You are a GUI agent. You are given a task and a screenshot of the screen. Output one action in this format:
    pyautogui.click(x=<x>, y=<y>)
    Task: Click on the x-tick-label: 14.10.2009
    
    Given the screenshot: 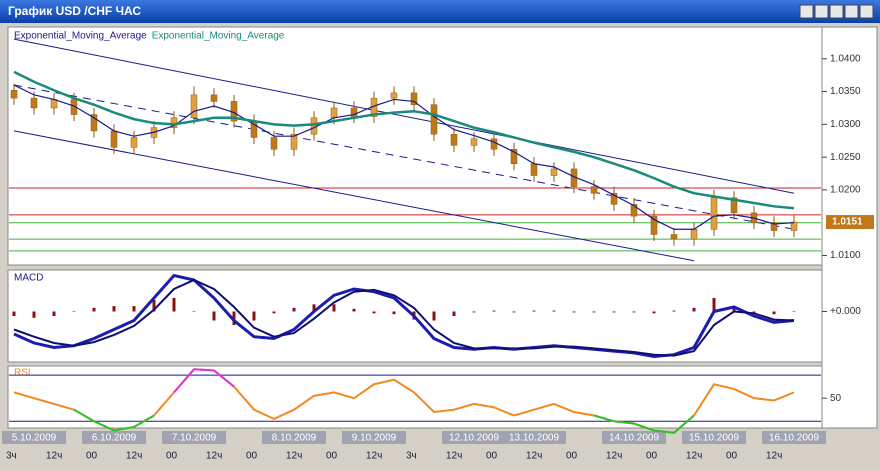 What is the action you would take?
    pyautogui.click(x=634, y=438)
    